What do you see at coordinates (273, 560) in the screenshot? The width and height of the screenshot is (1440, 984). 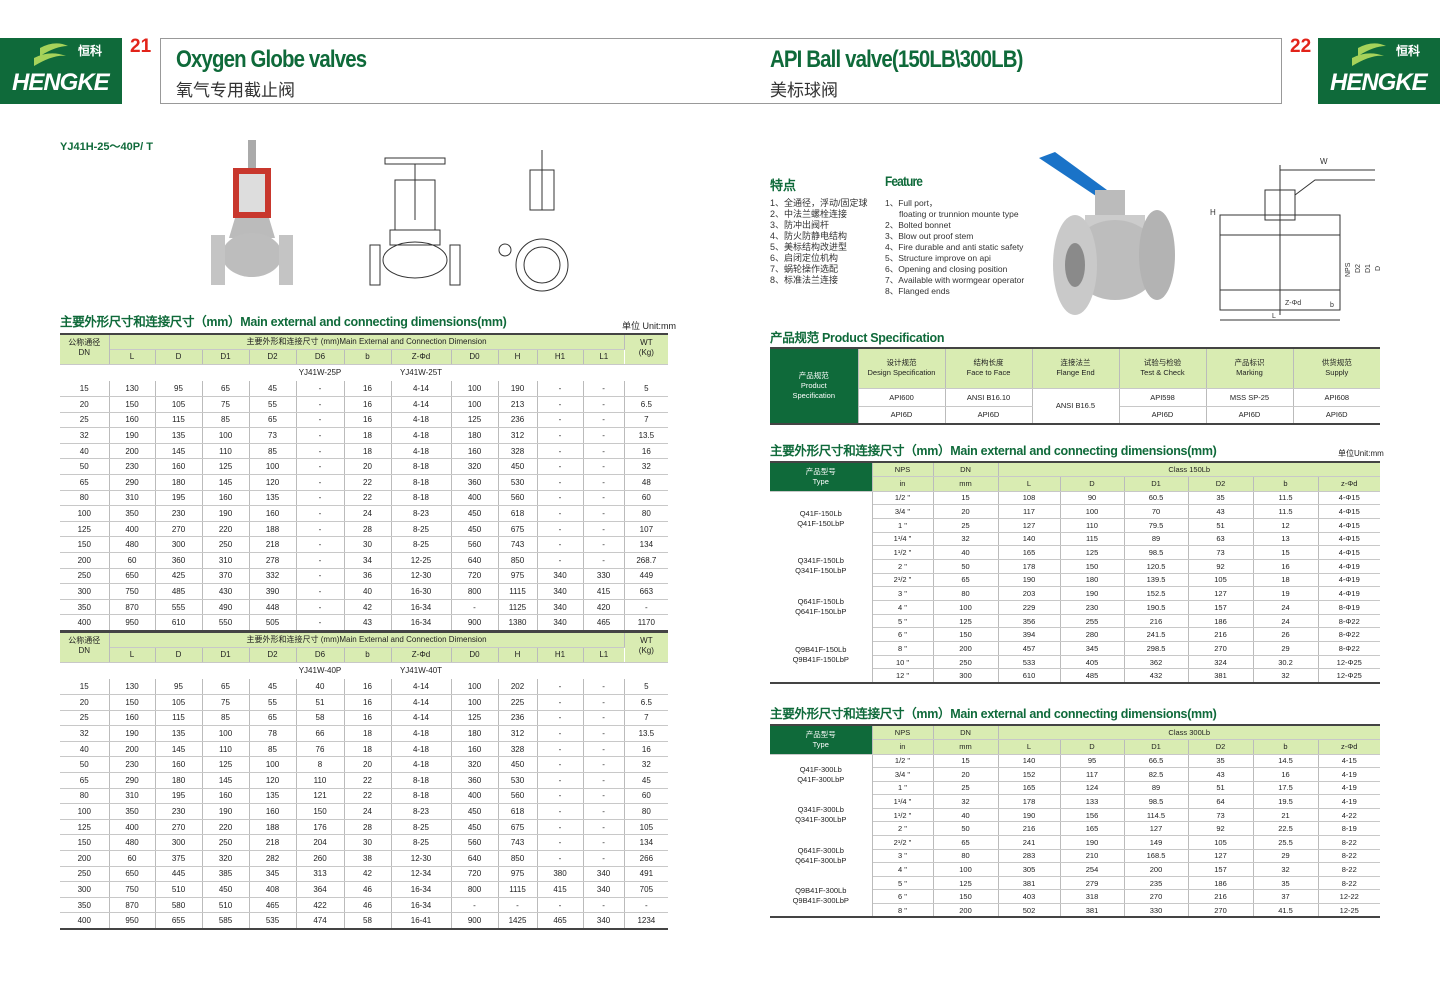 I see `cell: 278` at bounding box center [273, 560].